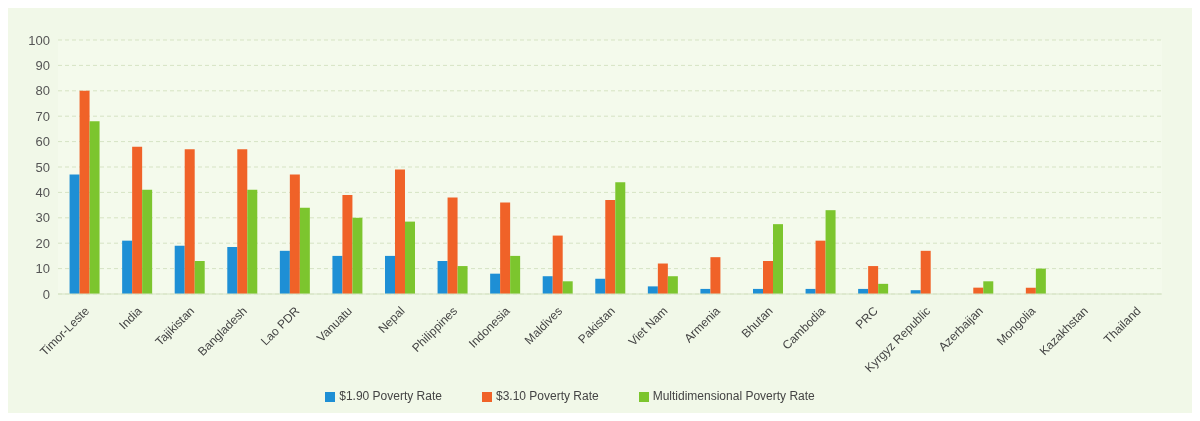  I want to click on y-tick-label: 30, so click(42, 218).